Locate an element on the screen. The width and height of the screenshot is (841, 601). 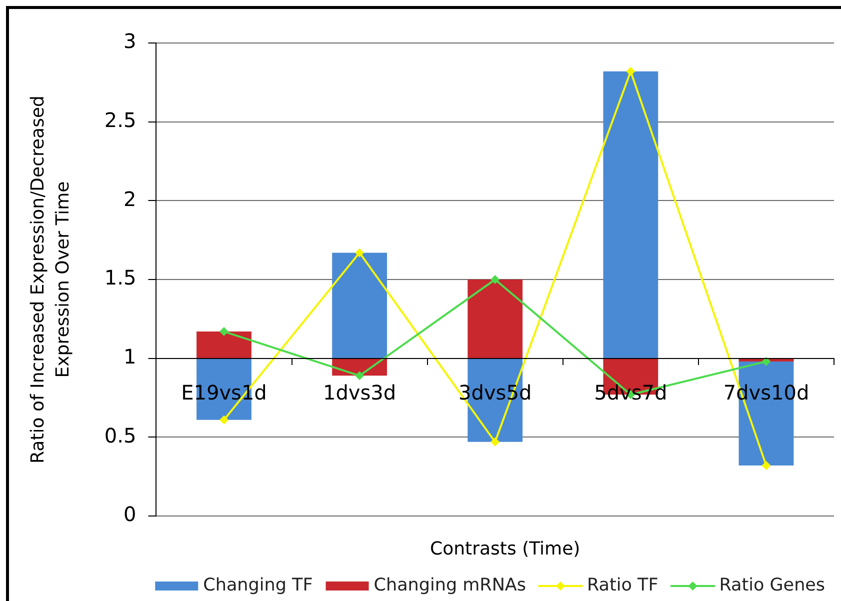
y-tick-label: 1.5 is located at coordinates (120, 278).